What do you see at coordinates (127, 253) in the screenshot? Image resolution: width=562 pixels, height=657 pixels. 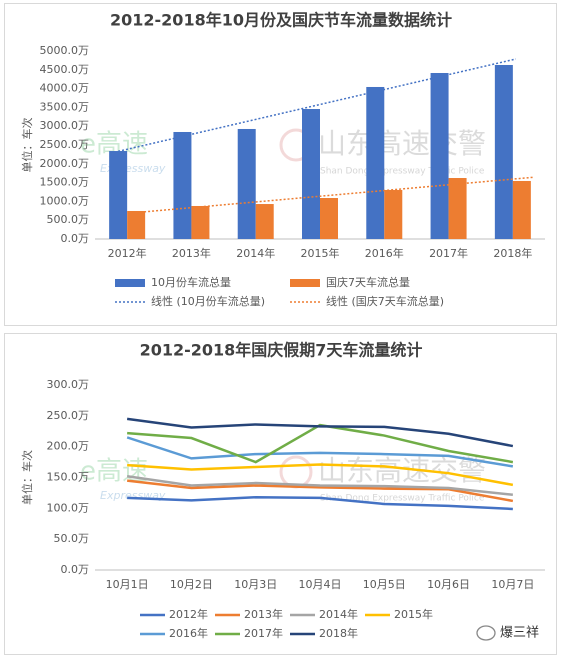 I see `x-tick-label: 2012年` at bounding box center [127, 253].